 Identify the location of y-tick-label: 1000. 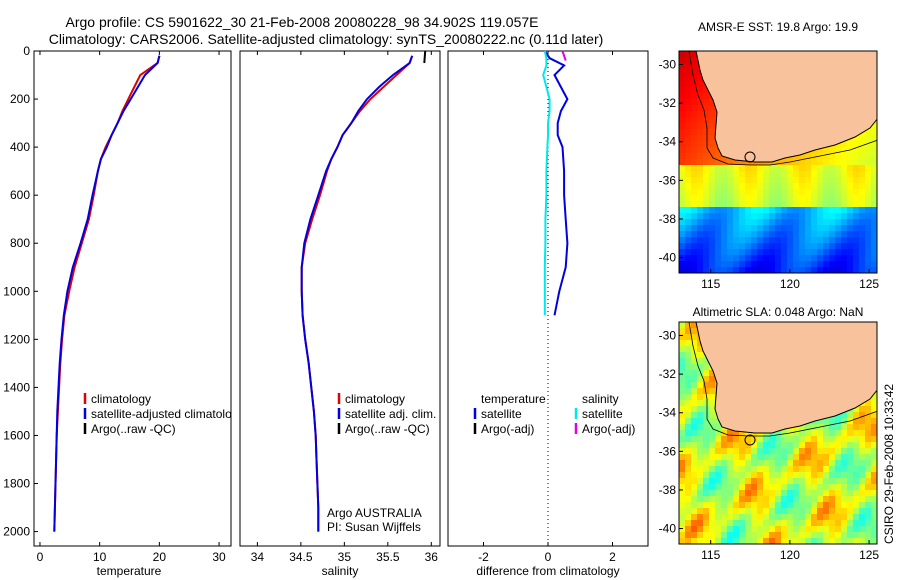
(16, 291).